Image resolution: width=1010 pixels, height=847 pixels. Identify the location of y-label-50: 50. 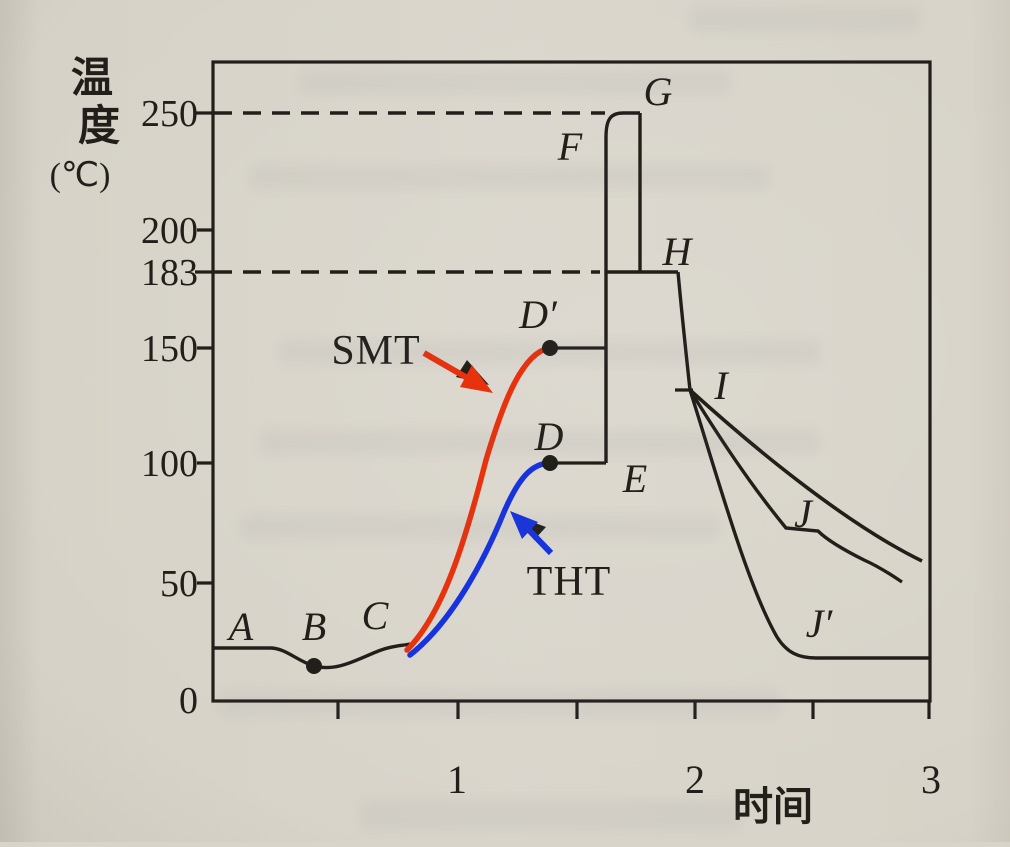
(179, 584).